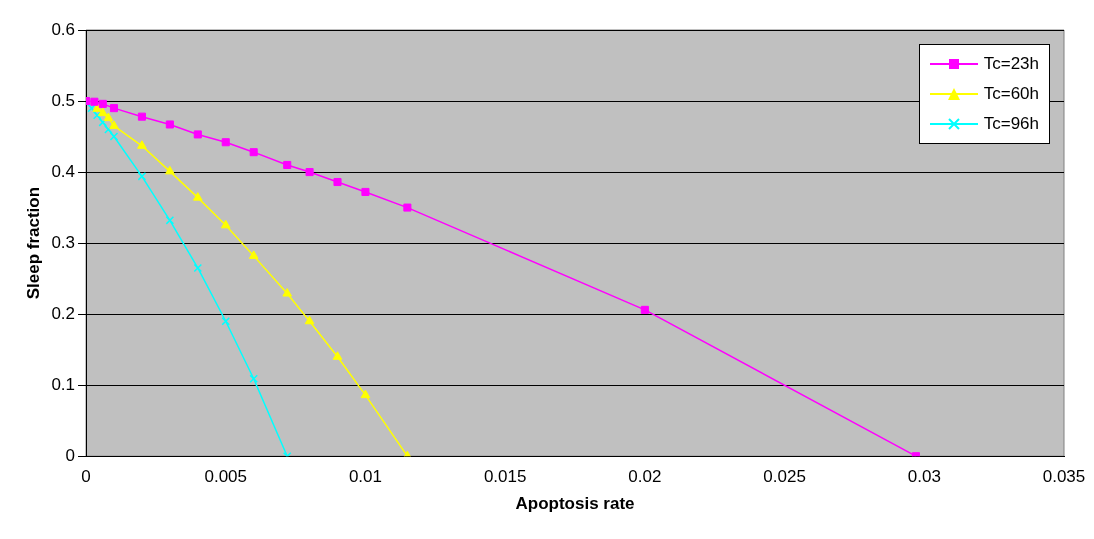  Describe the element at coordinates (1011, 124) in the screenshot. I see `legend-label: Tc=96h` at that location.